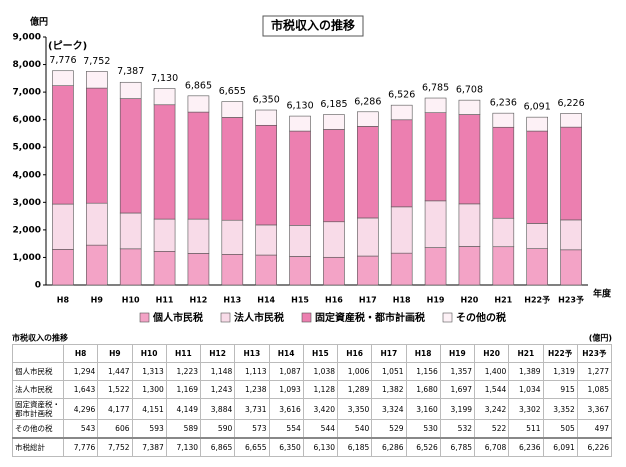 The height and width of the screenshot is (467, 626). I want to click on table-cell: 1,680, so click(423, 389).